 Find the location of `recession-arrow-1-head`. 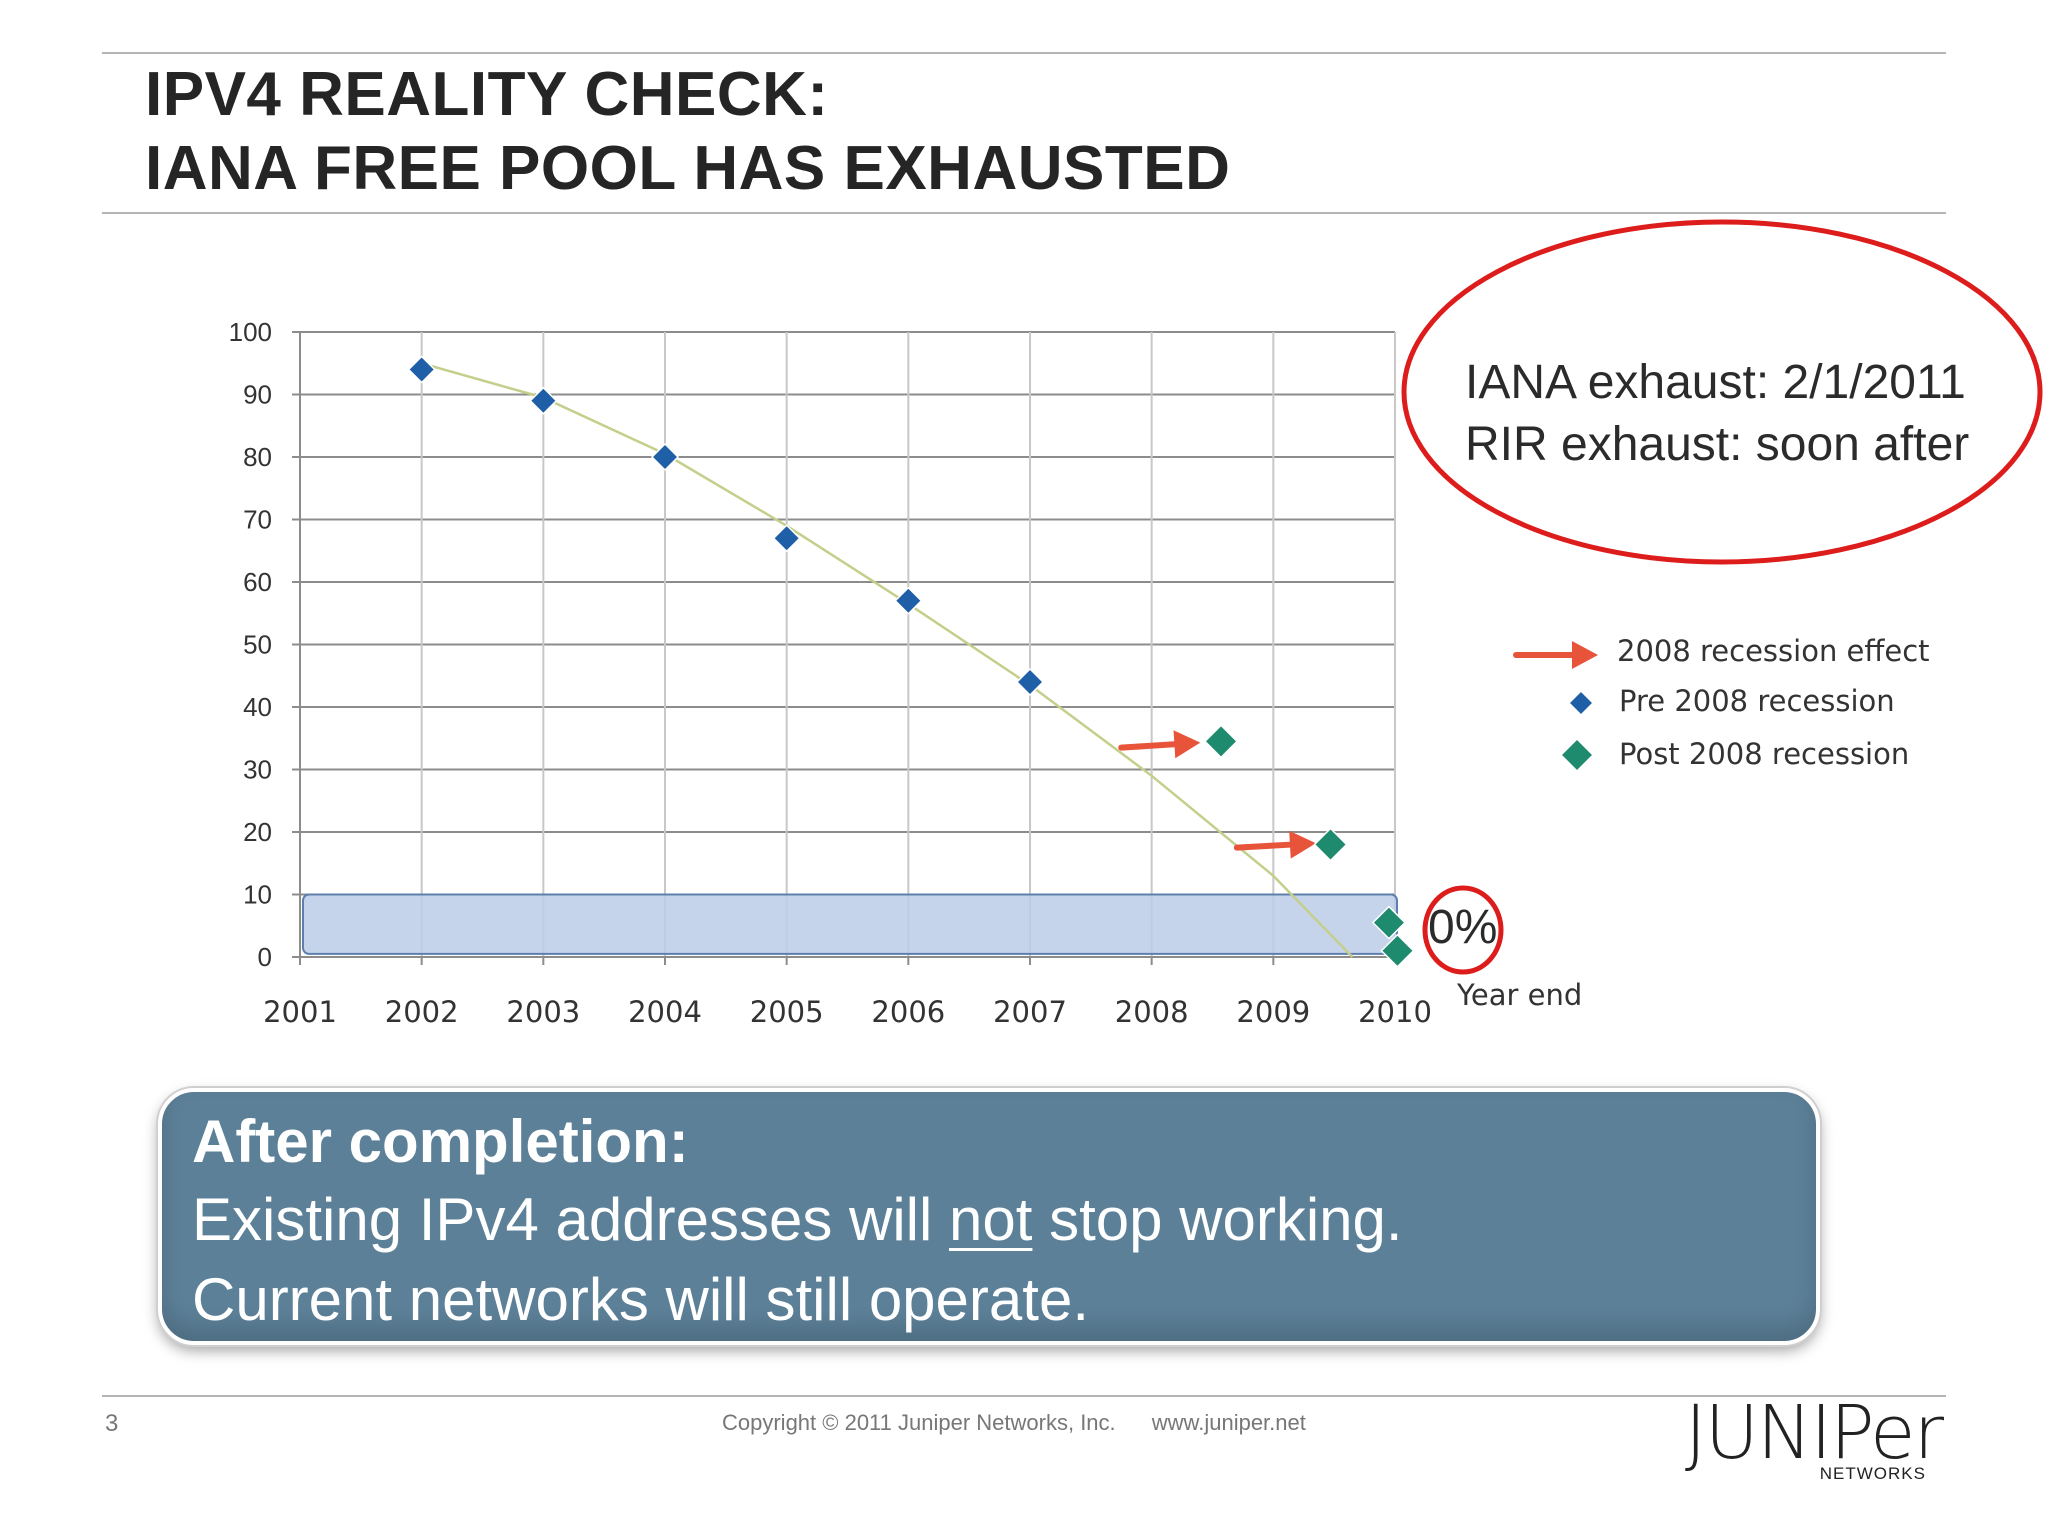

recession-arrow-1-head is located at coordinates (1187, 744).